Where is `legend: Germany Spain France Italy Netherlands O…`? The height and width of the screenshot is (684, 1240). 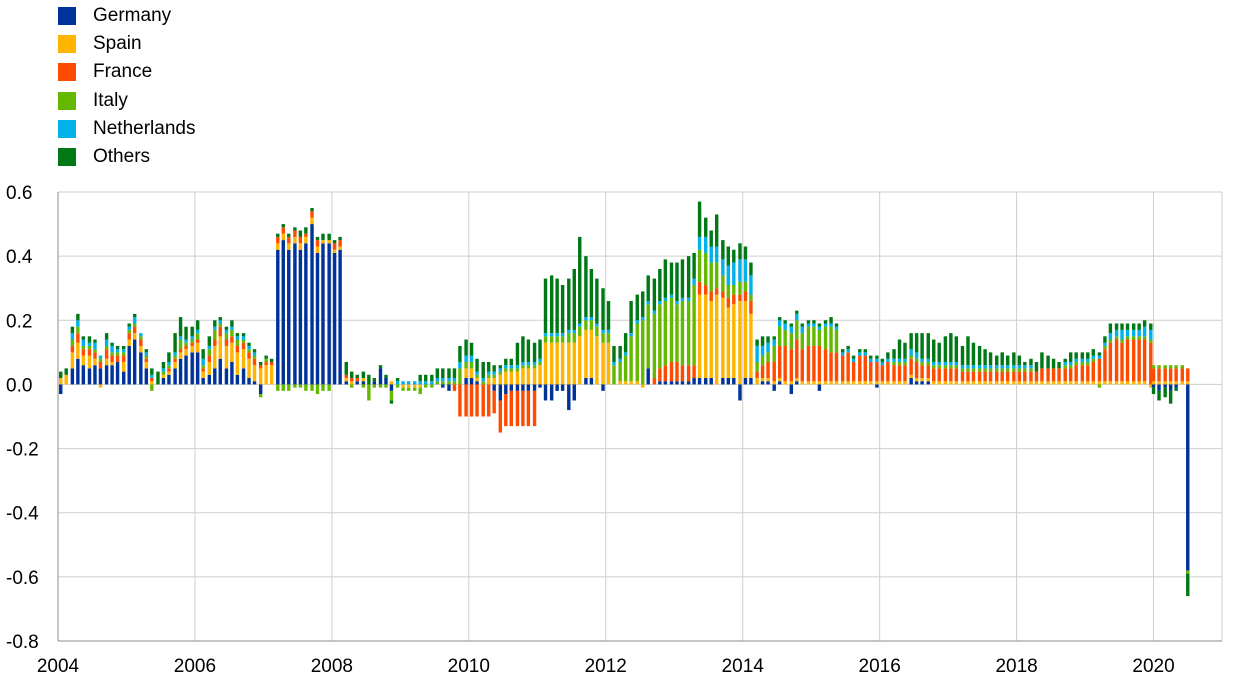
legend: Germany Spain France Italy Netherlands O… is located at coordinates (126, 86).